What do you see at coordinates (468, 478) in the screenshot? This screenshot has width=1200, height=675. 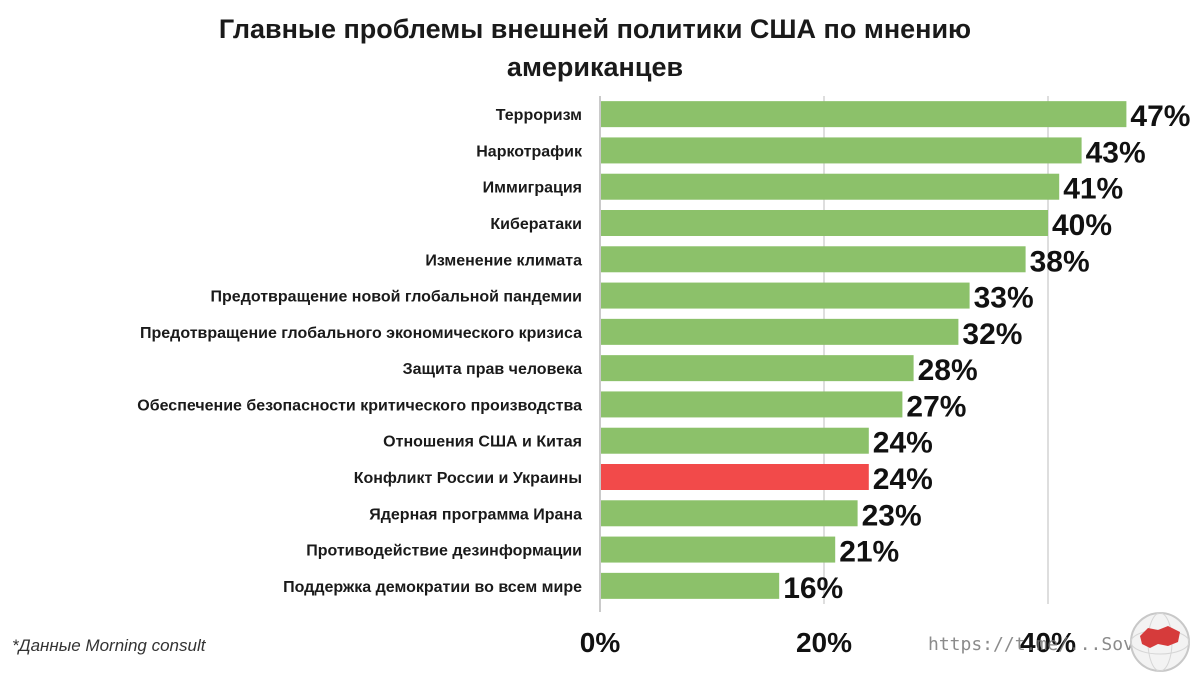 I see `category-label-10: Конфликт России и Украины` at bounding box center [468, 478].